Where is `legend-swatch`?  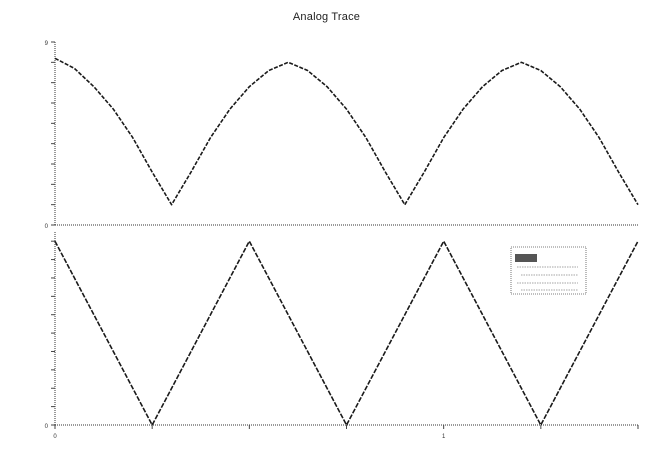
legend-swatch is located at coordinates (526, 258).